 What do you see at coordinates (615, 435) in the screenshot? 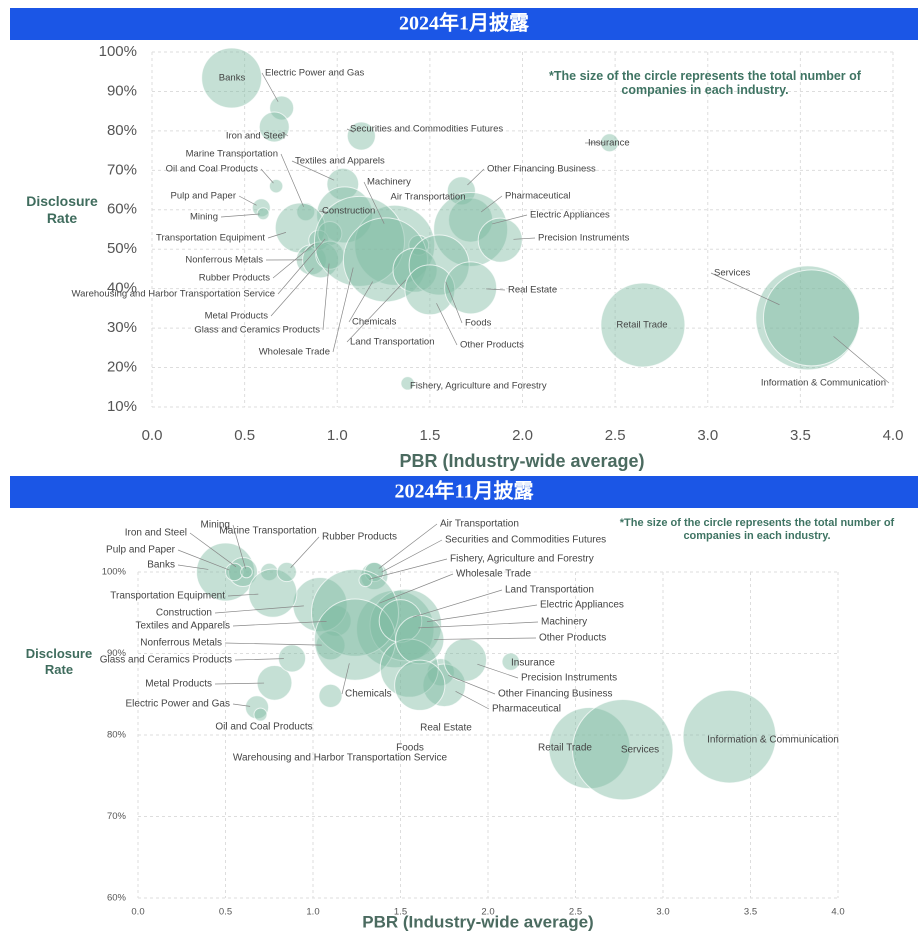
I see `x-tick-label: 2.5` at bounding box center [615, 435].